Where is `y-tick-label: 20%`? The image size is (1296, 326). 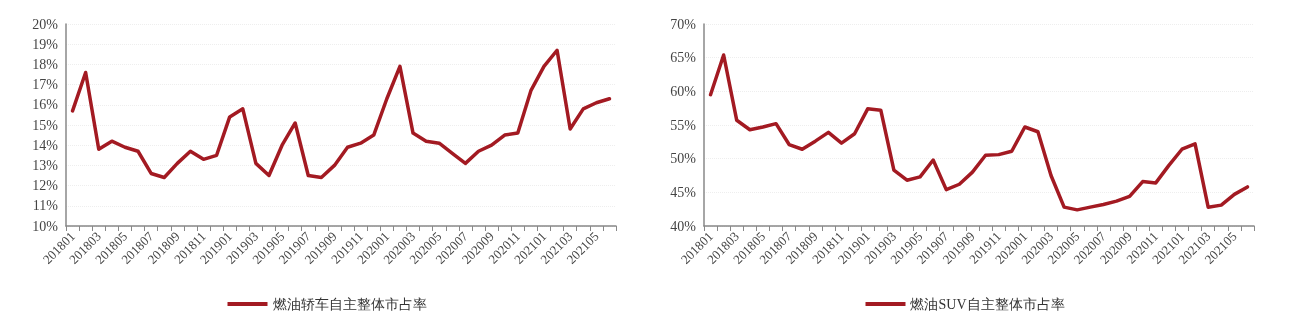
y-tick-label: 20% is located at coordinates (45, 24).